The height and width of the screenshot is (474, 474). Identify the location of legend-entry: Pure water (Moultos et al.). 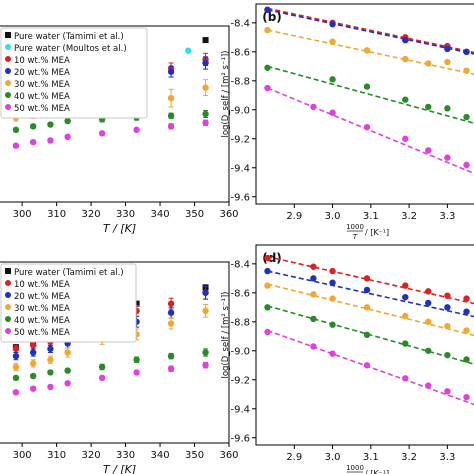
(70, 49).